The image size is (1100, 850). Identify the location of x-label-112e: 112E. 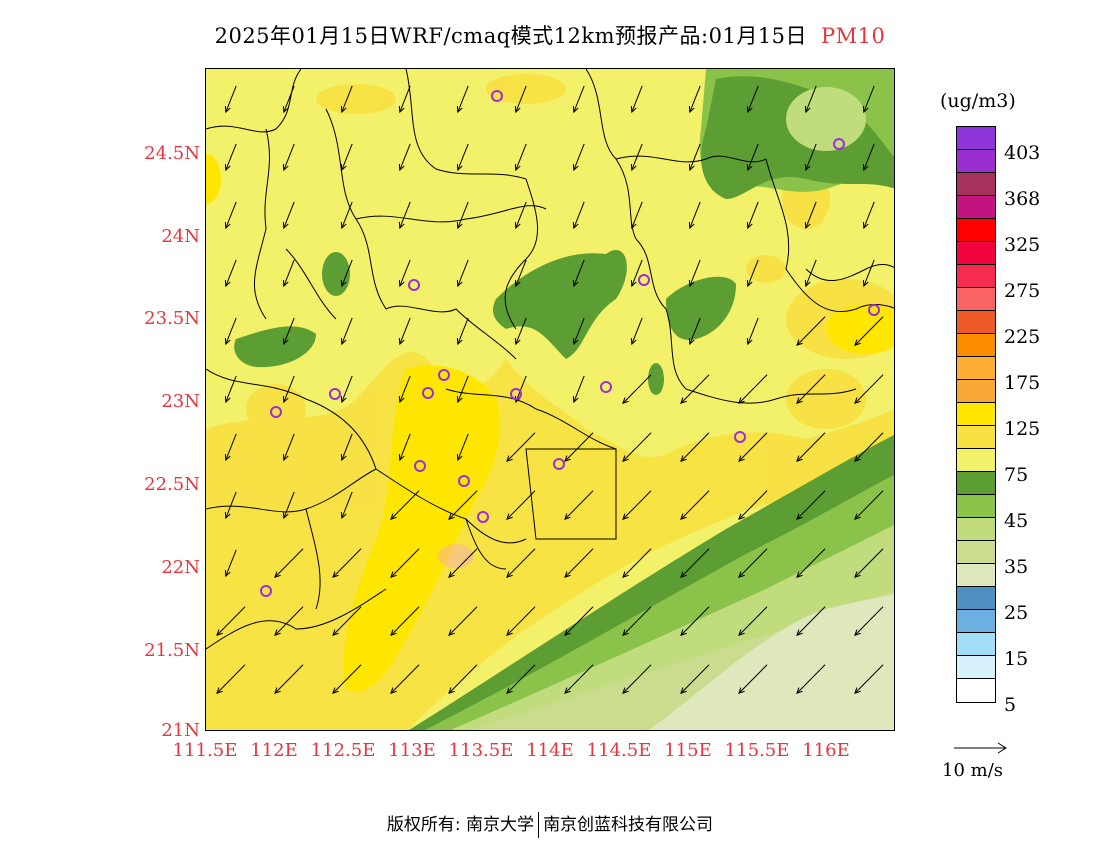
(274, 750).